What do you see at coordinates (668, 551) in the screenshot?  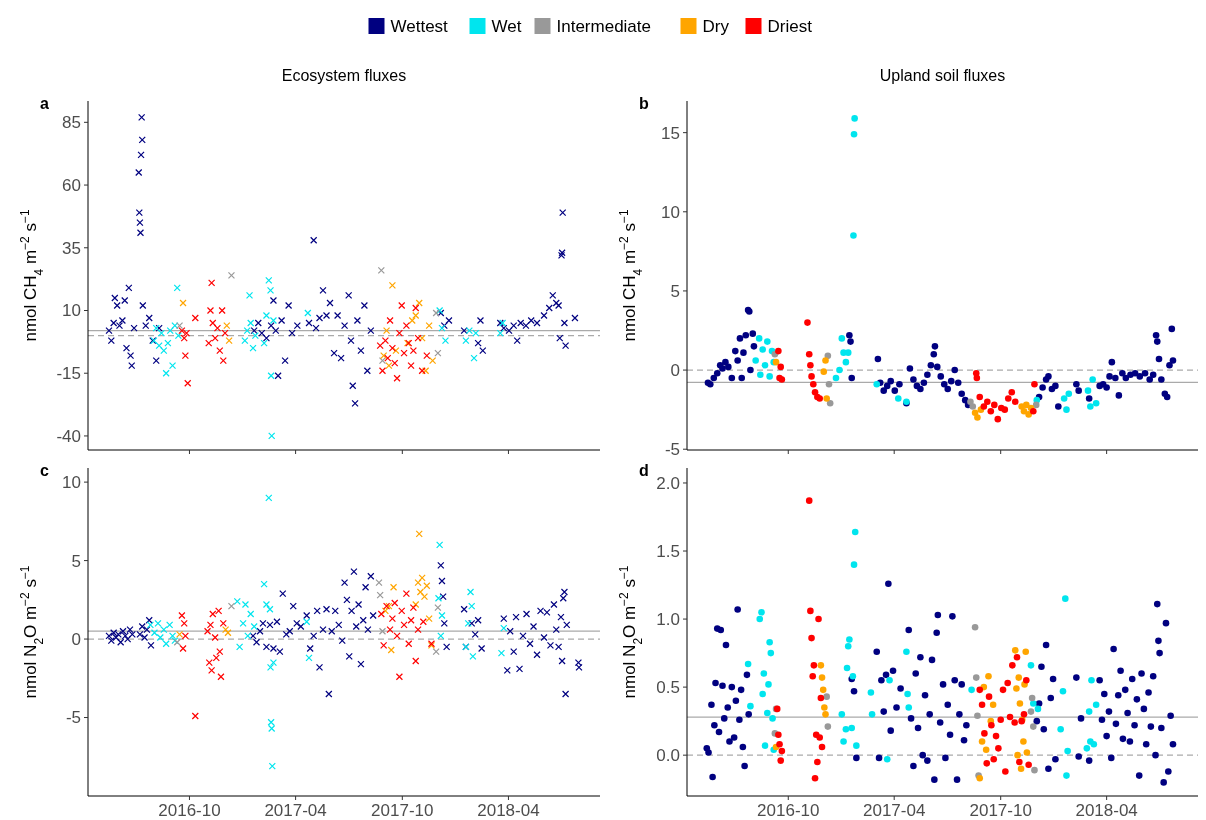 I see `y-tick-label: 1.5` at bounding box center [668, 551].